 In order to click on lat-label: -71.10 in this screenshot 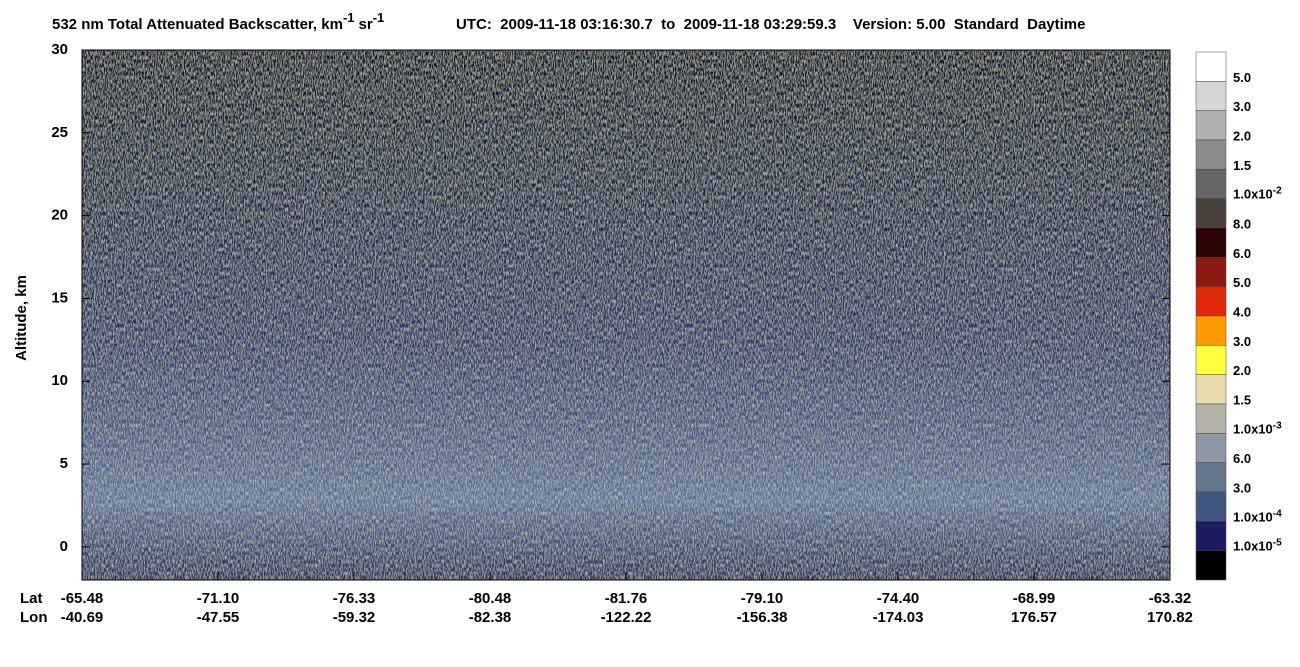, I will do `click(218, 598)`.